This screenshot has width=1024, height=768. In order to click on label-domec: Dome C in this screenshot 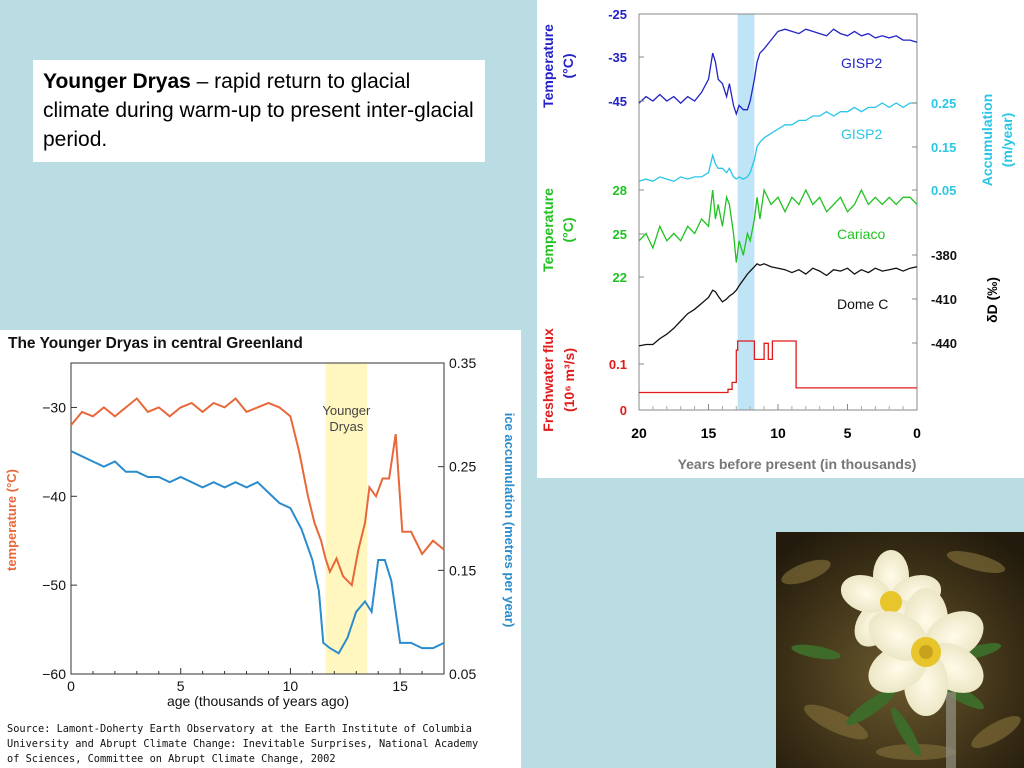, I will do `click(862, 304)`.